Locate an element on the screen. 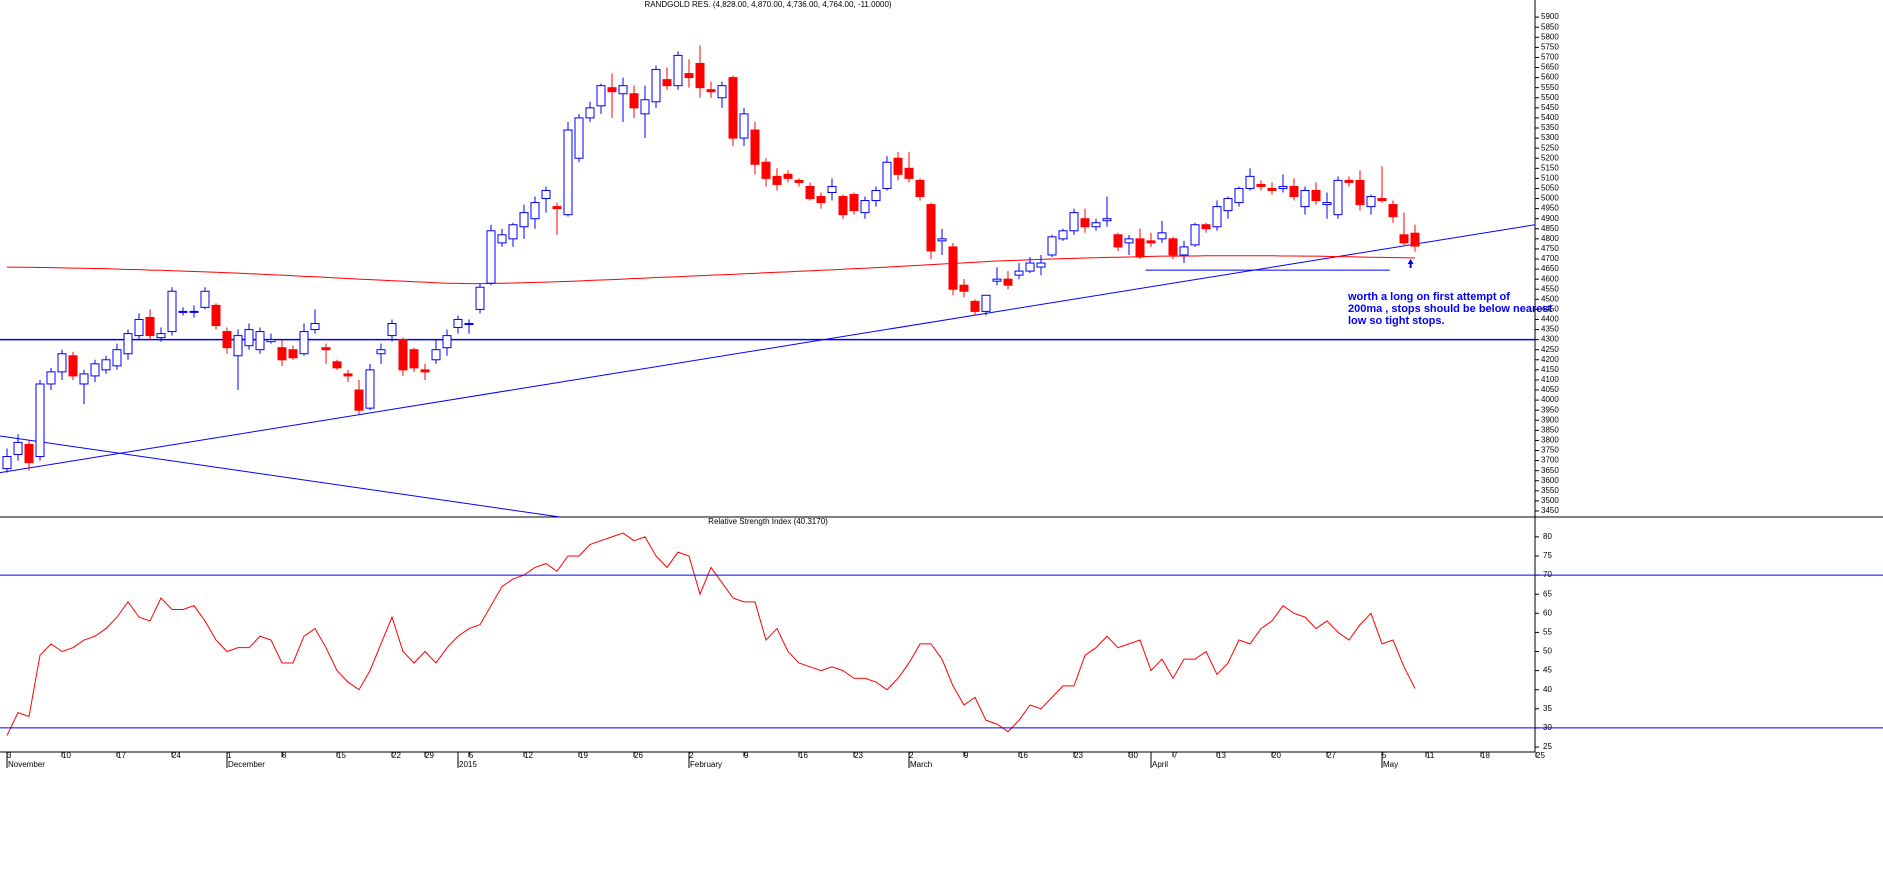  y-tick-label: 45 is located at coordinates (1547, 670).